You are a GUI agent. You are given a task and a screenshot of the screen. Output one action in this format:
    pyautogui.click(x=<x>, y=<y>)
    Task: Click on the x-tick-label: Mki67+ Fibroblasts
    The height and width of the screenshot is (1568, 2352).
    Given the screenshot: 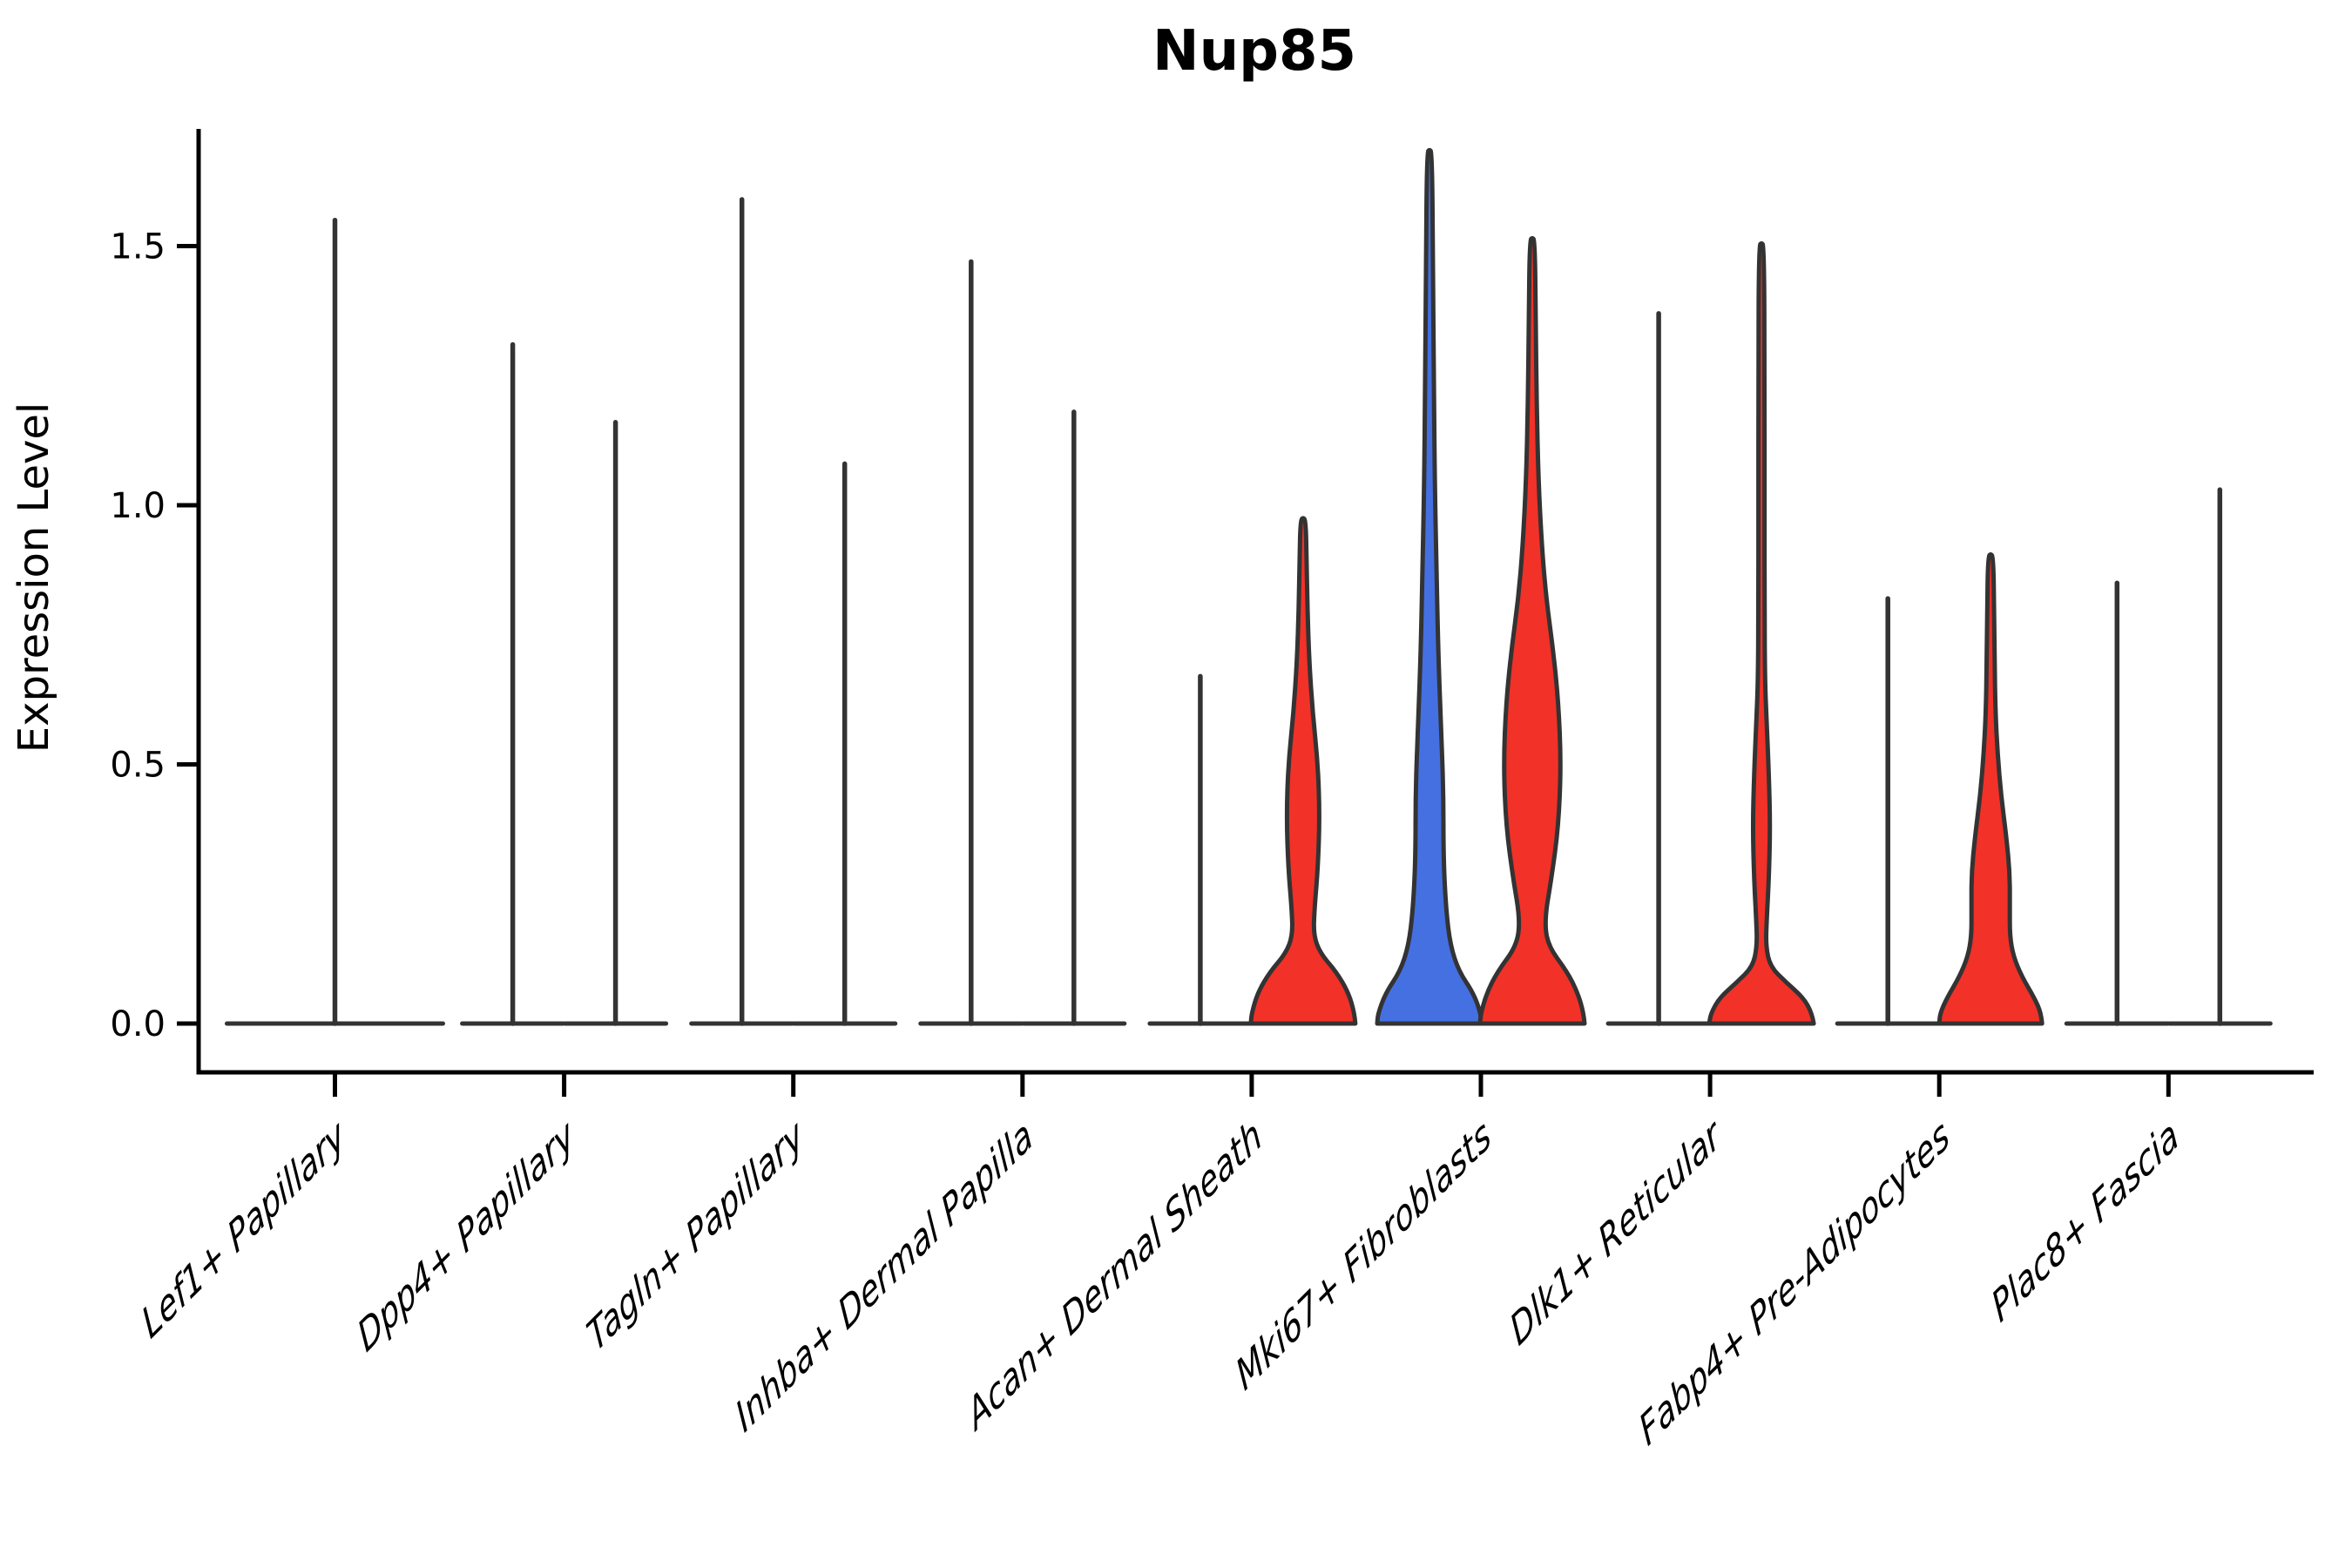 What is the action you would take?
    pyautogui.click(x=1363, y=1255)
    